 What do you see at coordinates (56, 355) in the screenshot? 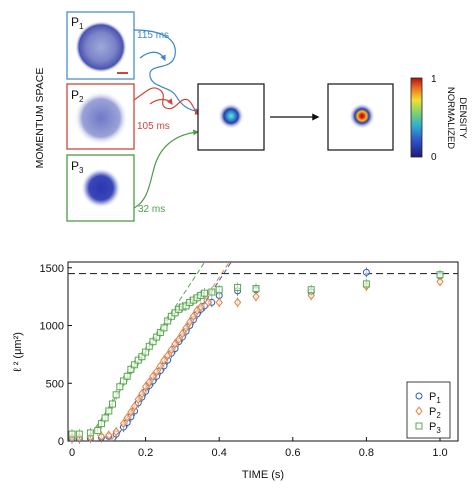
I see `y-axis: 0 500 1000 1500` at bounding box center [56, 355].